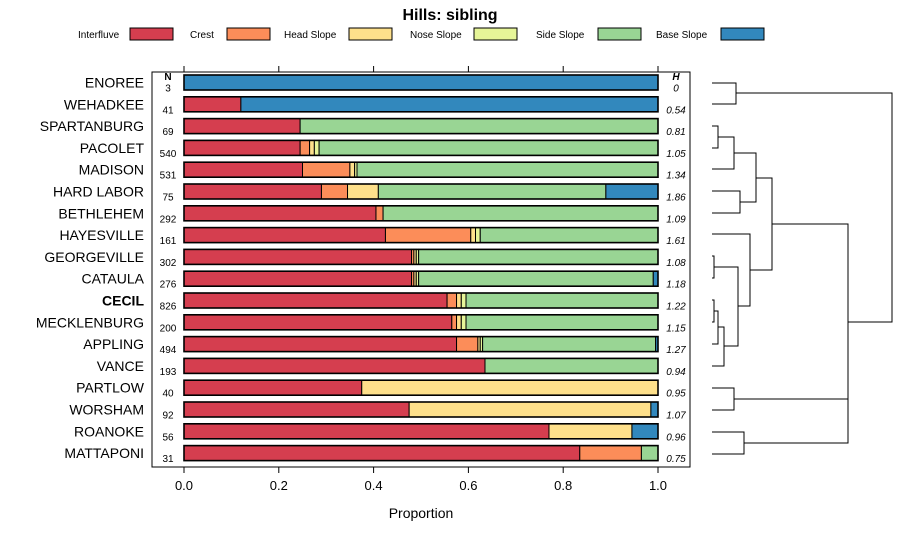 The height and width of the screenshot is (540, 900). Describe the element at coordinates (184, 485) in the screenshot. I see `x-tick-label: 0.0` at that location.